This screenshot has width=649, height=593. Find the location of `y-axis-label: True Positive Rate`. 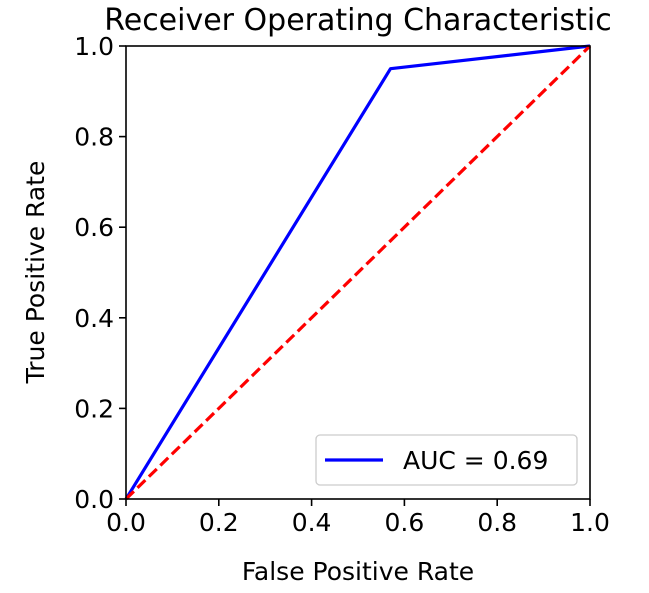

y-axis-label: True Positive Rate is located at coordinates (35, 273).